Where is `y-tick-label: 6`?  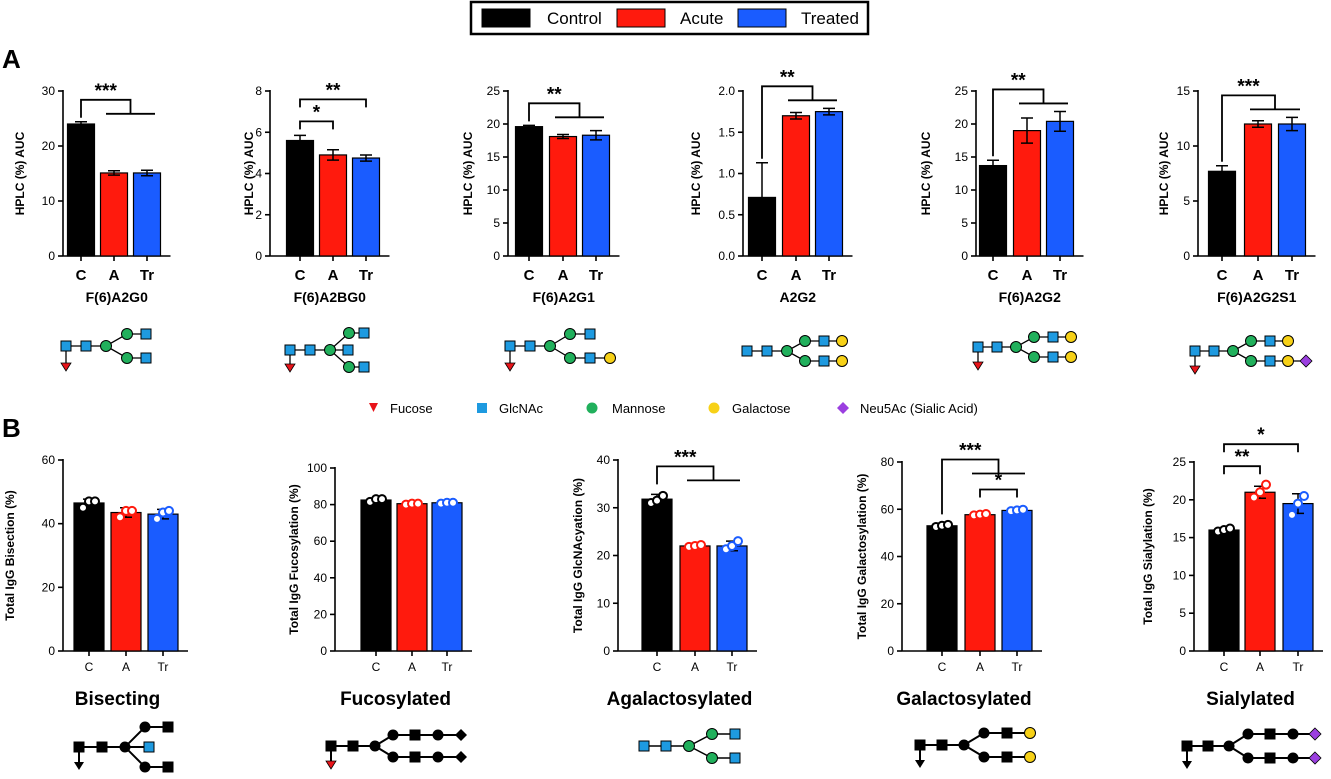 y-tick-label: 6 is located at coordinates (258, 132).